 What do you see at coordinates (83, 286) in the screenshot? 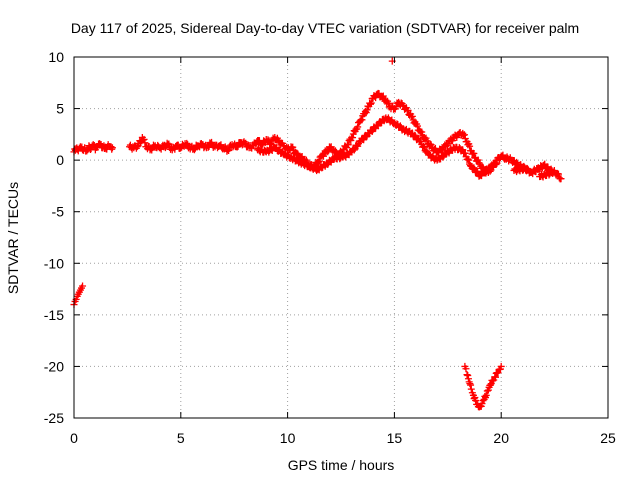
I see `data-point-sdtvar-early-segment` at bounding box center [83, 286].